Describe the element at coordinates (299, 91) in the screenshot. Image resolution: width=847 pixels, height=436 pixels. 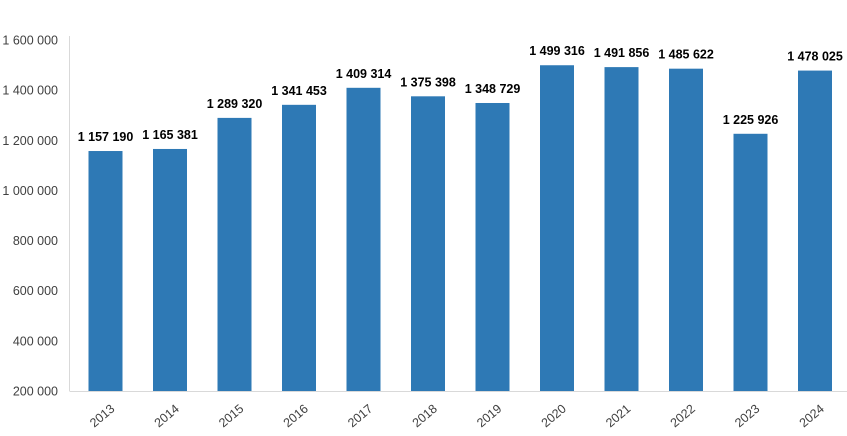
I see `bar-value-label: 1 341 453` at that location.